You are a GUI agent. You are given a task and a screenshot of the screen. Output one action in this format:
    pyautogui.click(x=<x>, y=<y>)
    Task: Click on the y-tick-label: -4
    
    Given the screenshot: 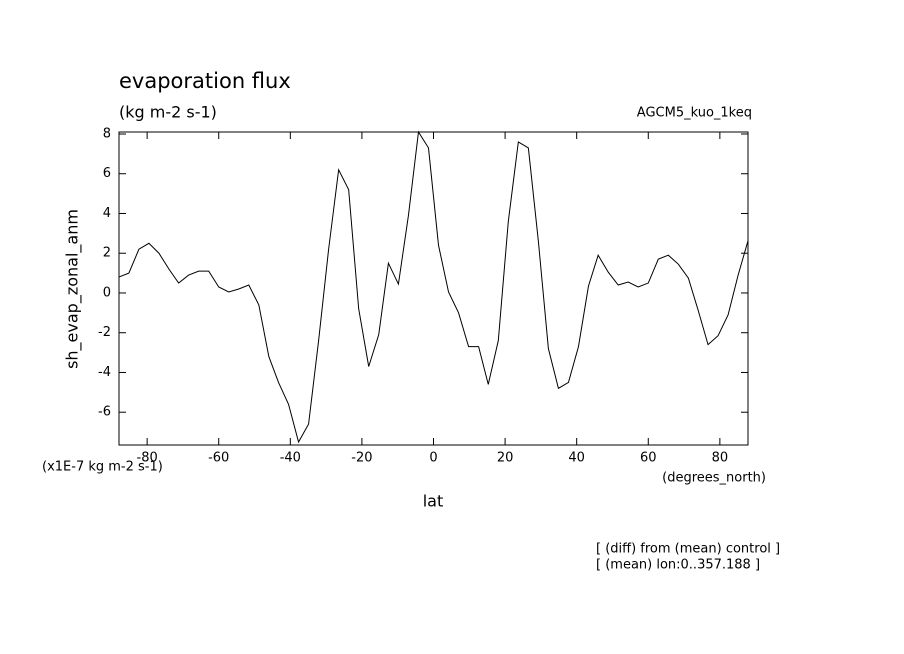 What is the action you would take?
    pyautogui.click(x=104, y=372)
    